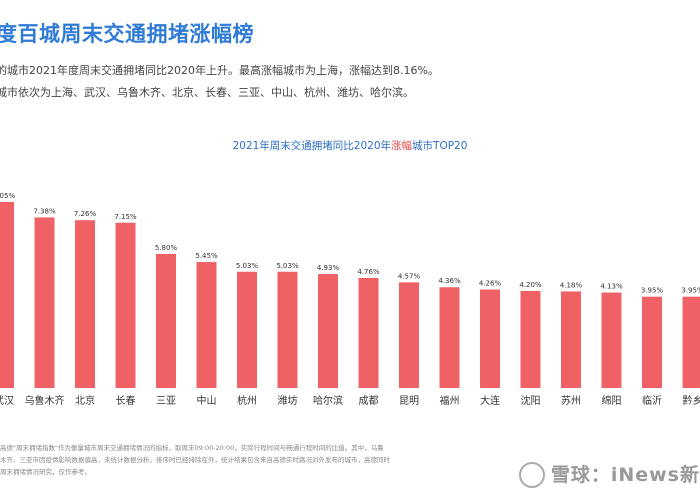 This screenshot has width=700, height=500. I want to click on bar-杭州, so click(247, 329).